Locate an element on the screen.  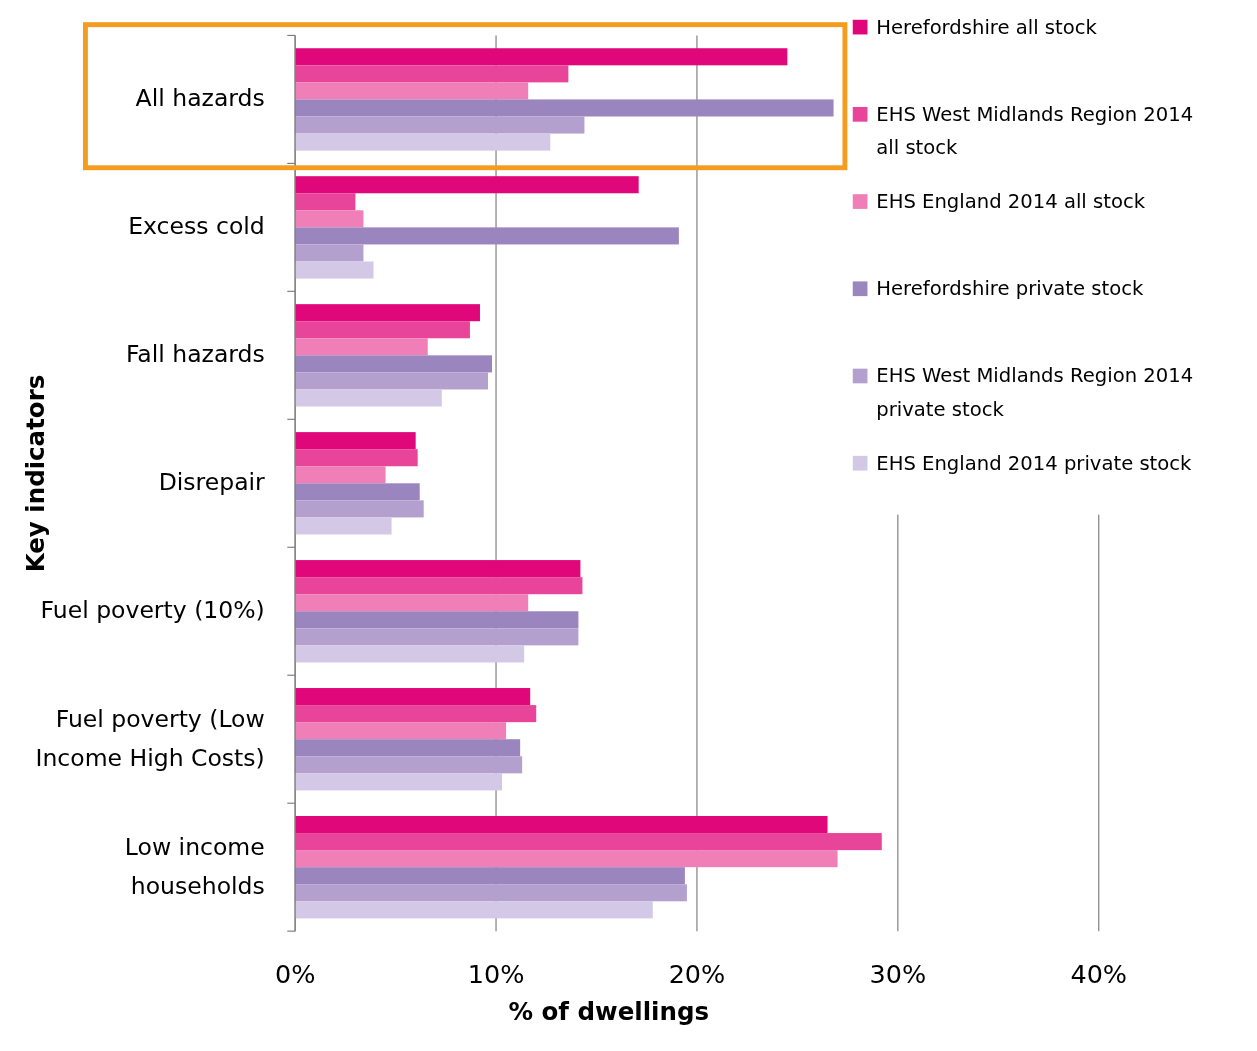
x-tick-label: 40% is located at coordinates (1099, 974).